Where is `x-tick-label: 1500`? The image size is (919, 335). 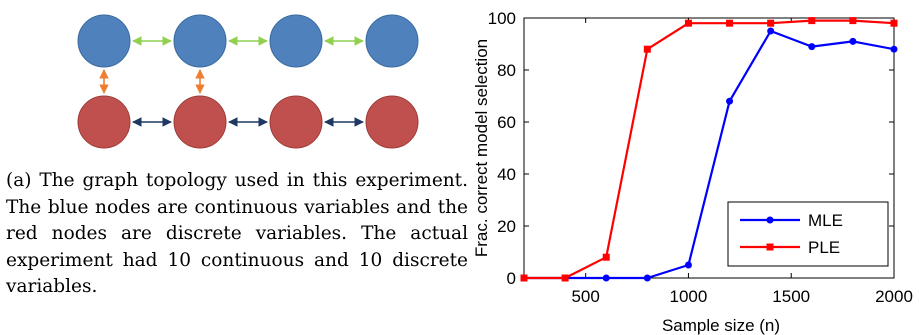 x-tick-label: 1500 is located at coordinates (791, 296).